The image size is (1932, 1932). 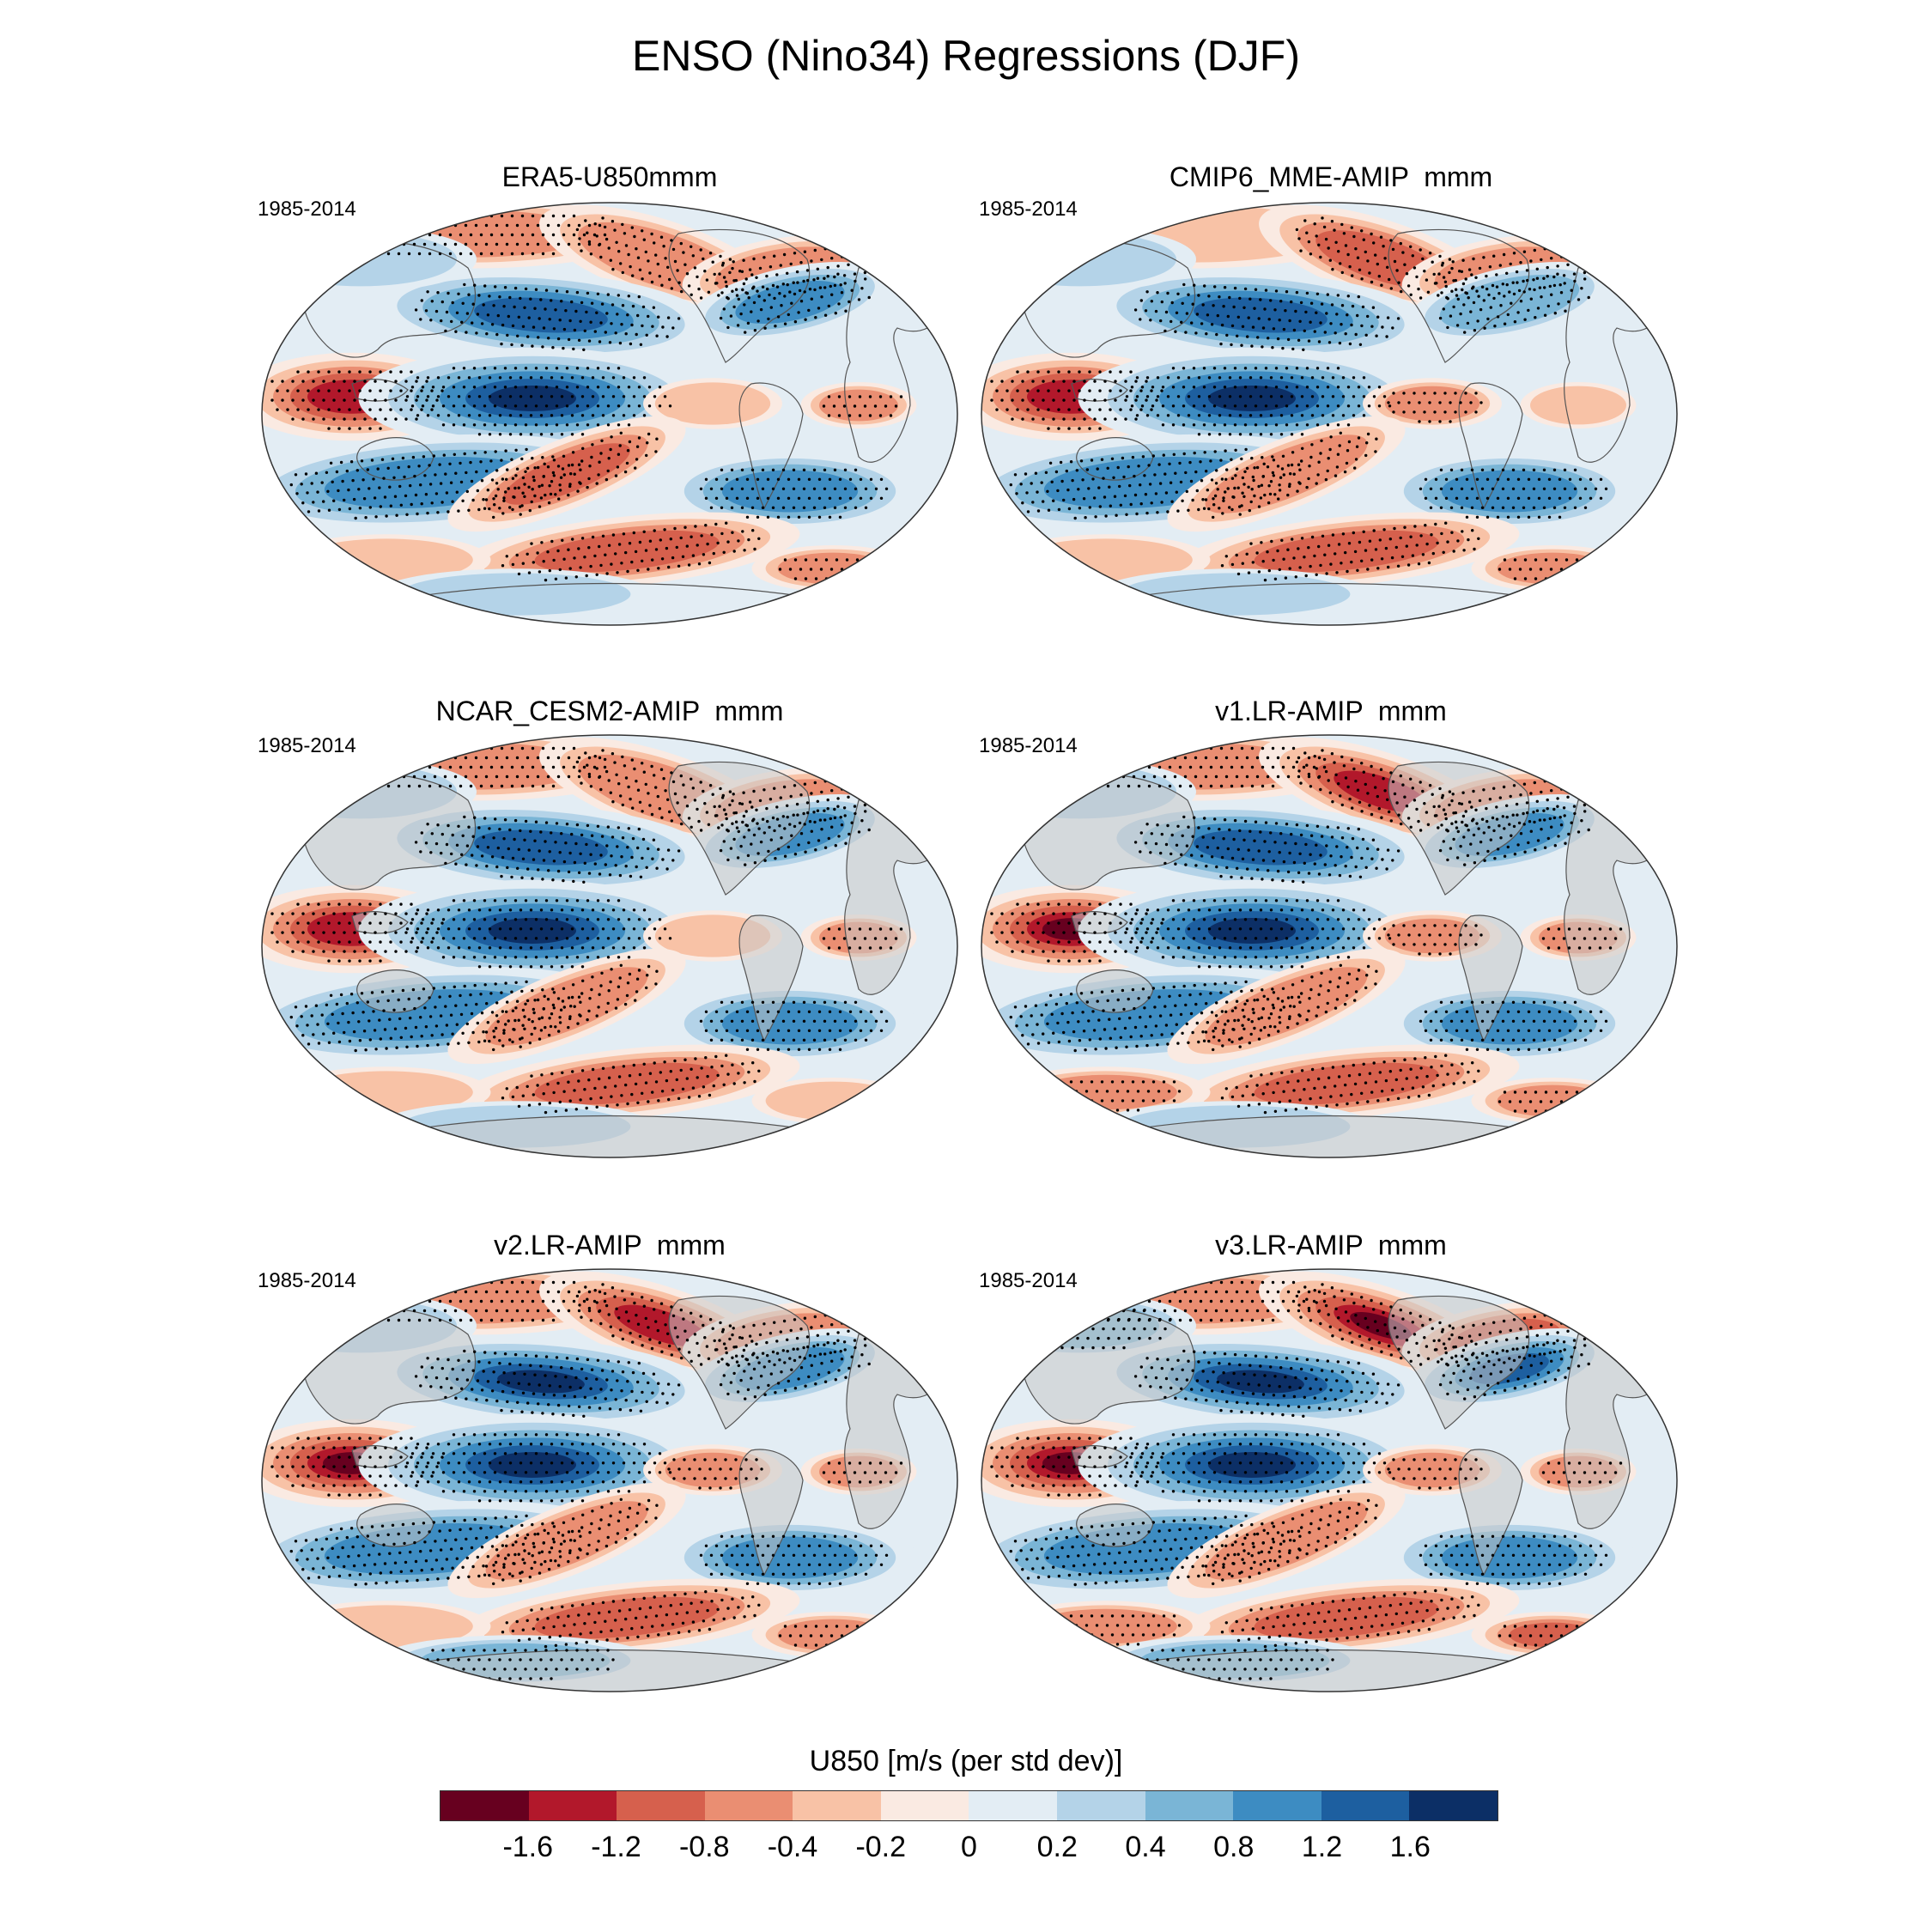 I want to click on panel-title-v1-lr: v1.LR-AMIP mmm, so click(x=1331, y=711).